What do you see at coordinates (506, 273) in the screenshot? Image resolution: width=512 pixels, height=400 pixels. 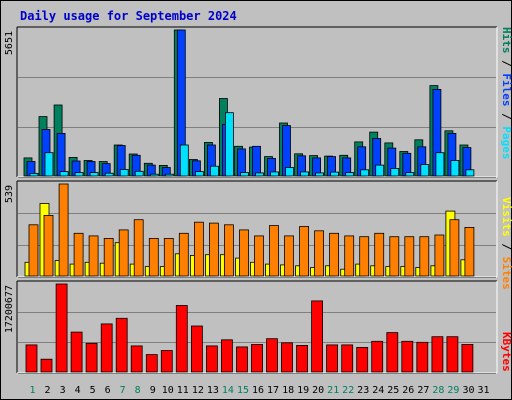 I see `legend-visits-sites-sites: Sites` at bounding box center [506, 273].